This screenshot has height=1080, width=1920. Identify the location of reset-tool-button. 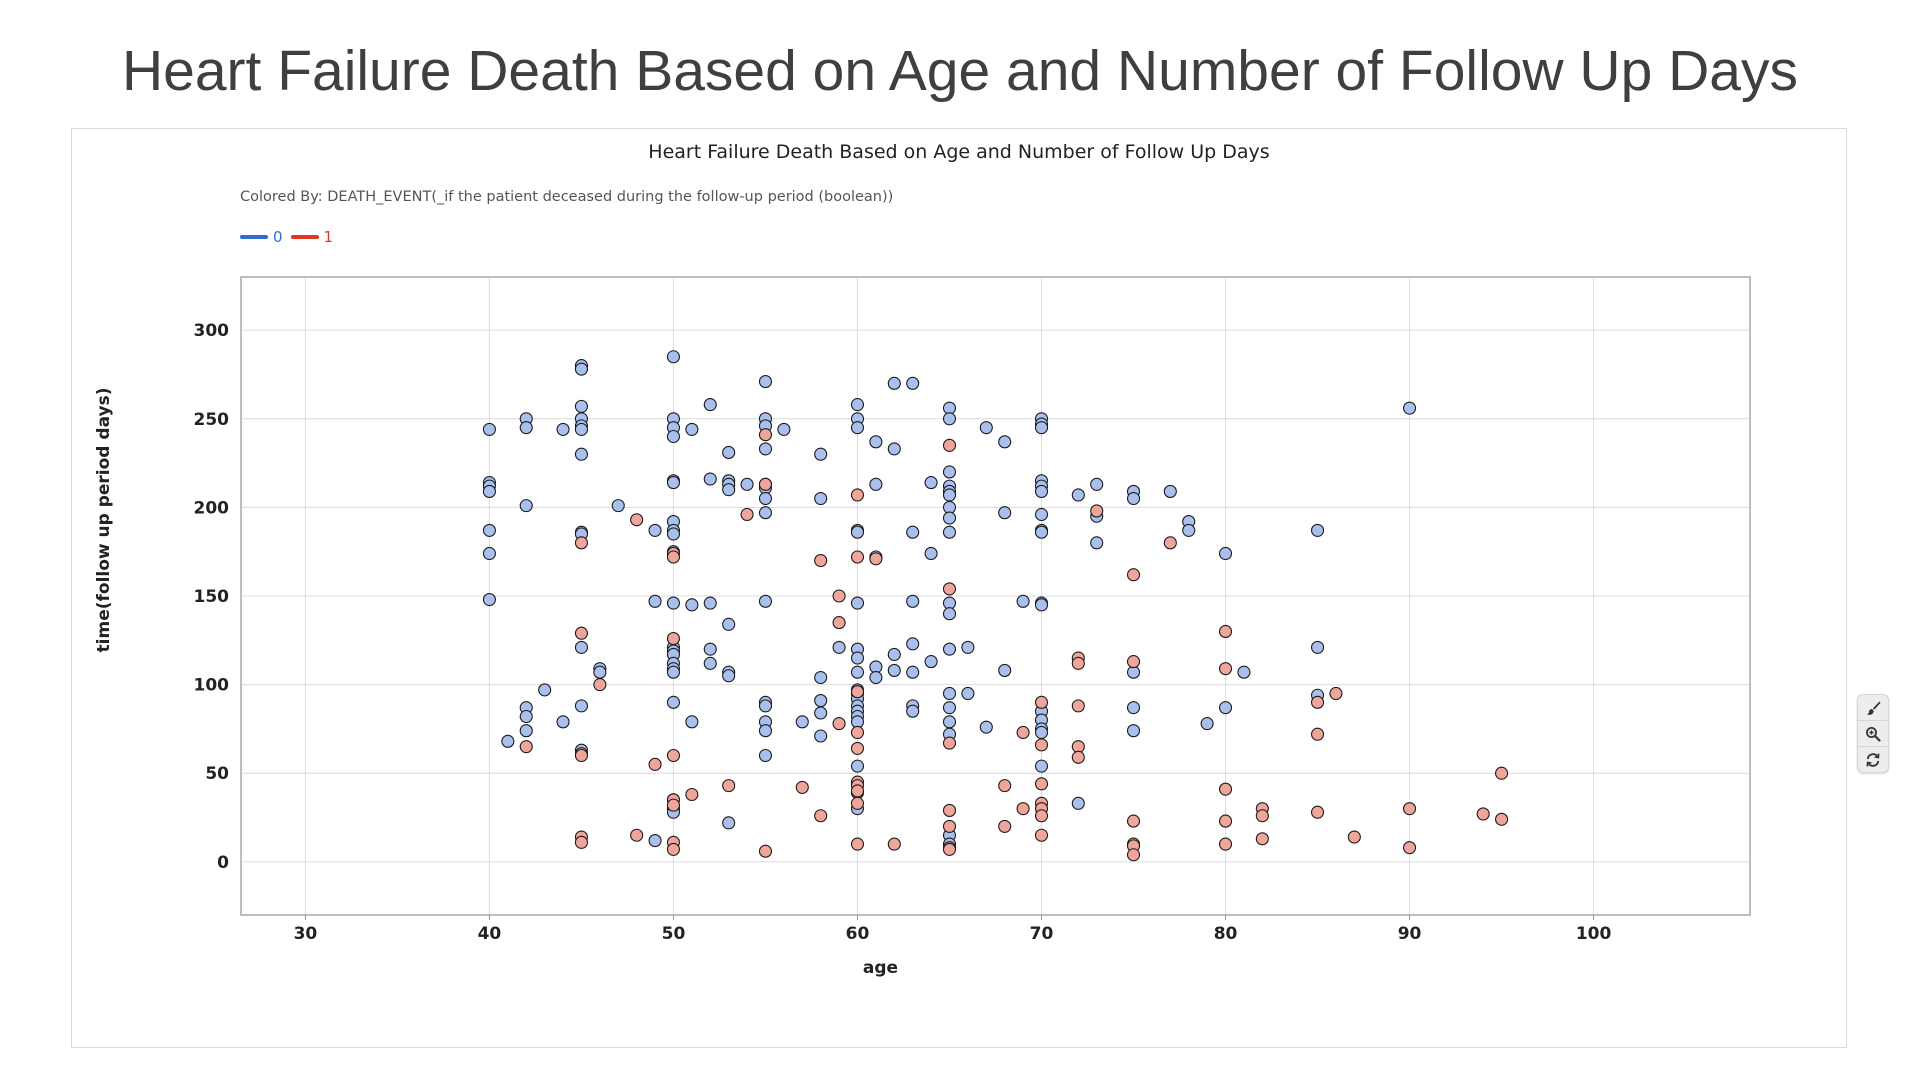
(1873, 759).